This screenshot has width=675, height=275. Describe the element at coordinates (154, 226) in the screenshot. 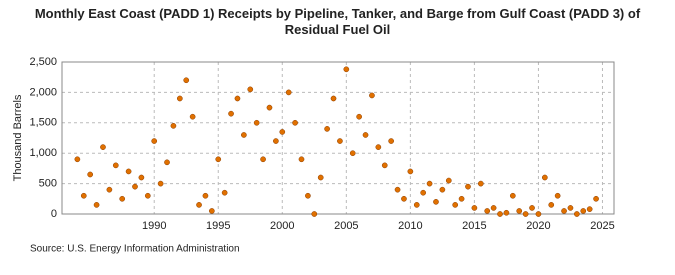

I see `x-tick-label: 1990` at that location.